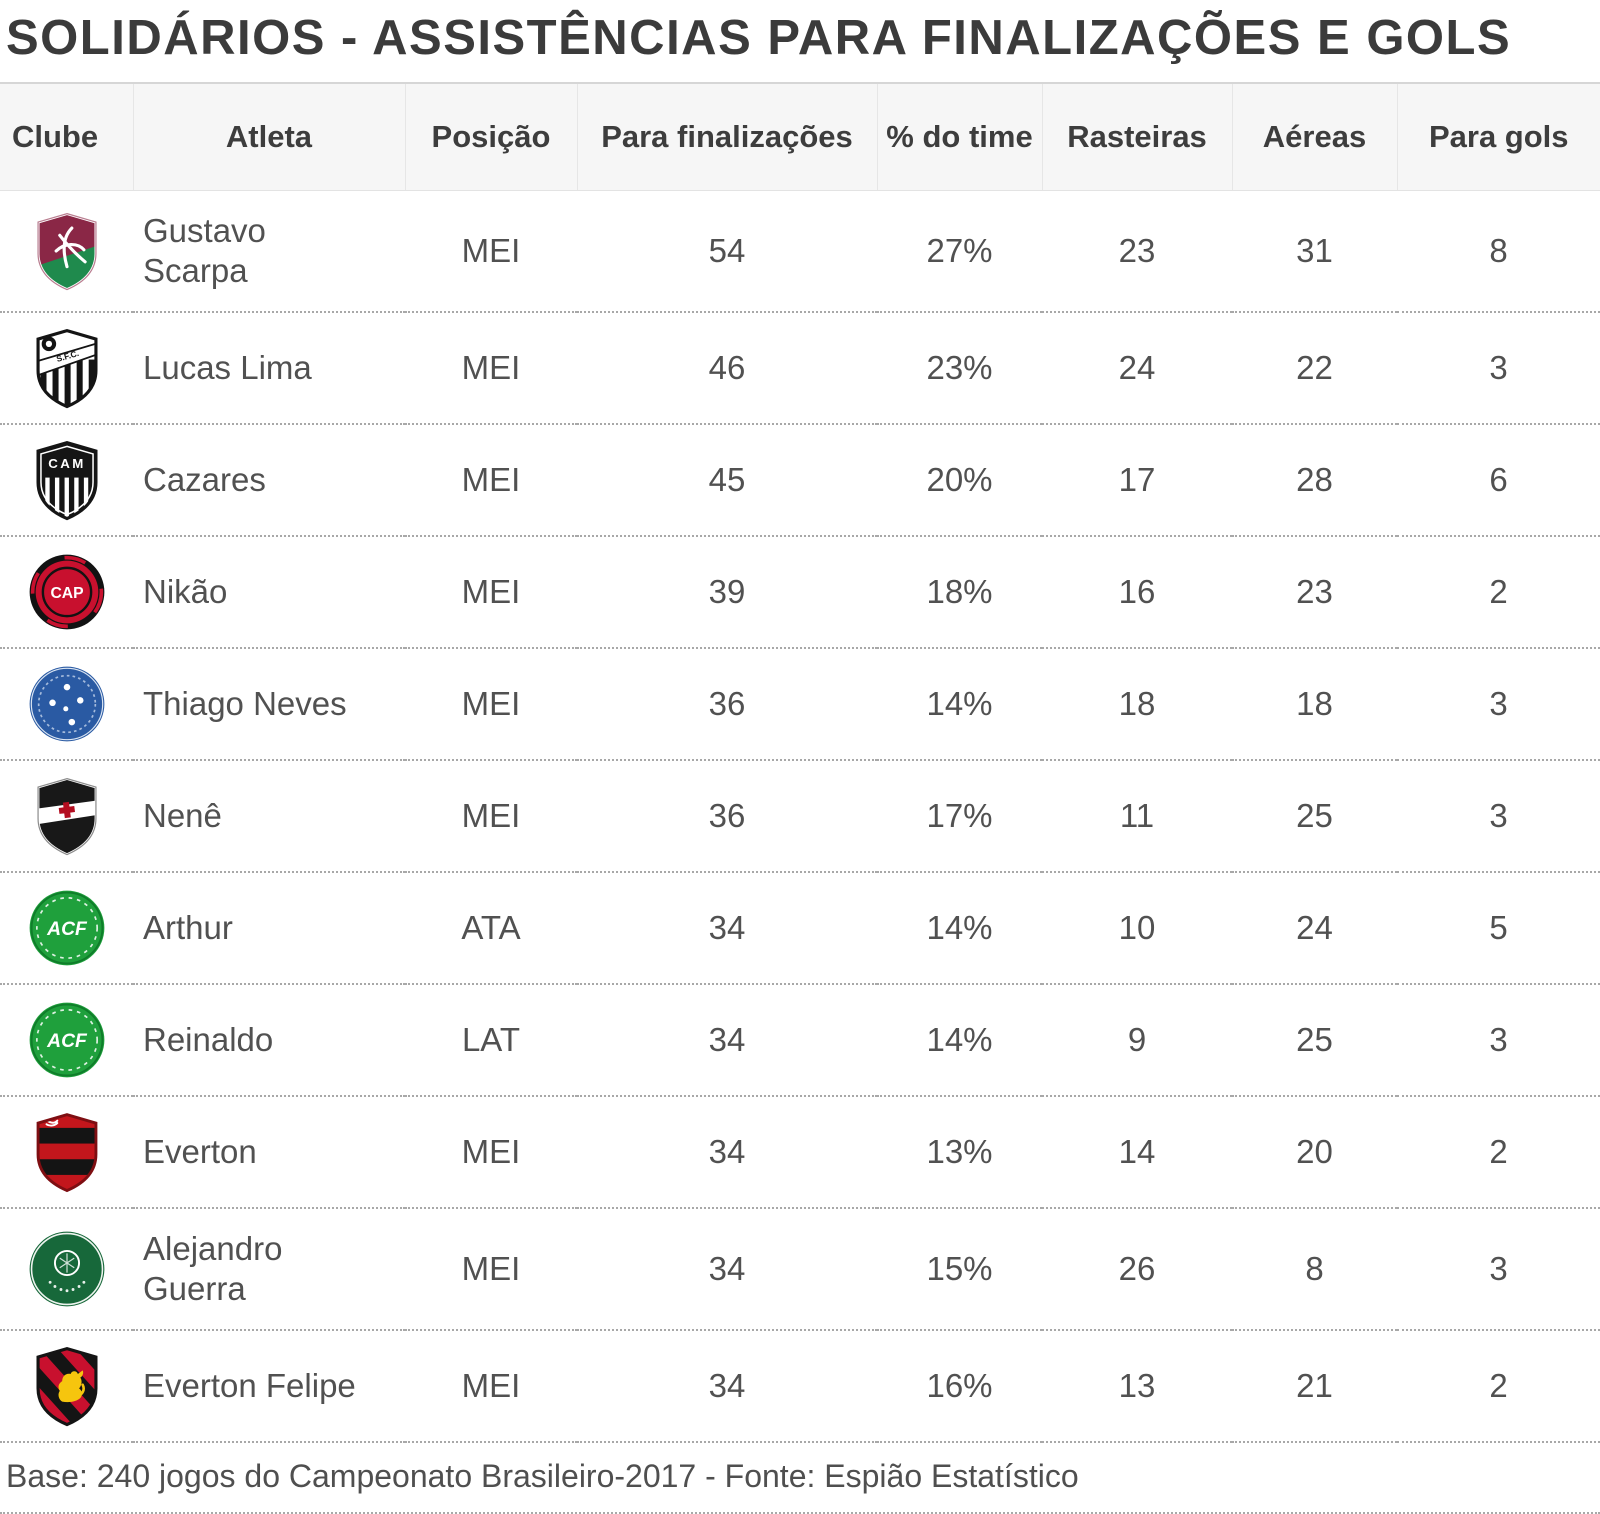 The width and height of the screenshot is (1600, 1514). I want to click on column-header-posicao: Posição, so click(490, 136).